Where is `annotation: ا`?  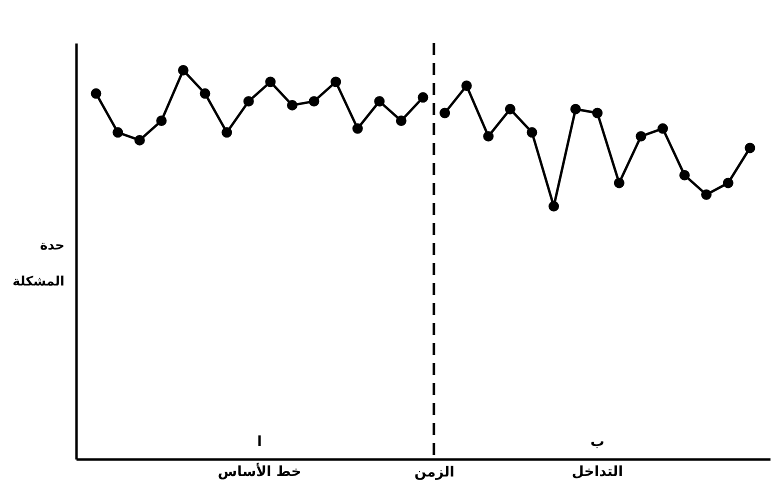 annotation: ا is located at coordinates (259, 442).